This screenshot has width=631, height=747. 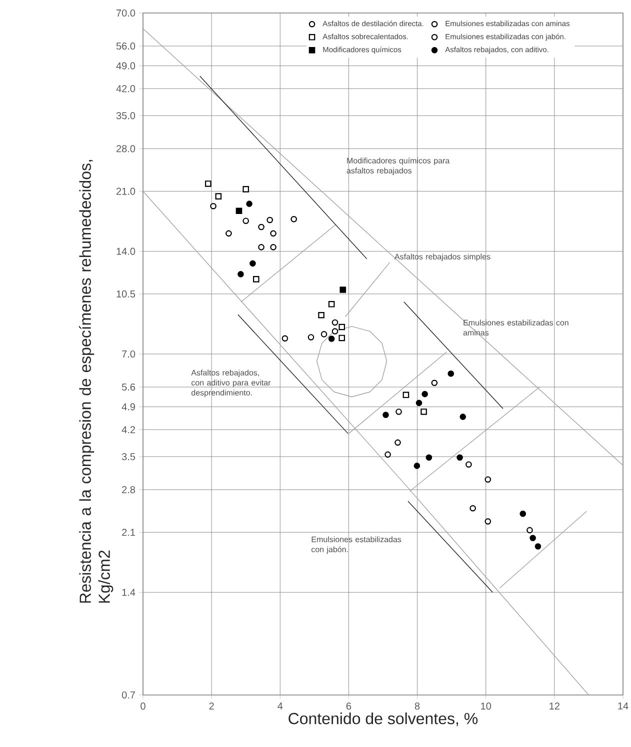 What do you see at coordinates (128, 695) in the screenshot?
I see `y-tick-label: 0.7` at bounding box center [128, 695].